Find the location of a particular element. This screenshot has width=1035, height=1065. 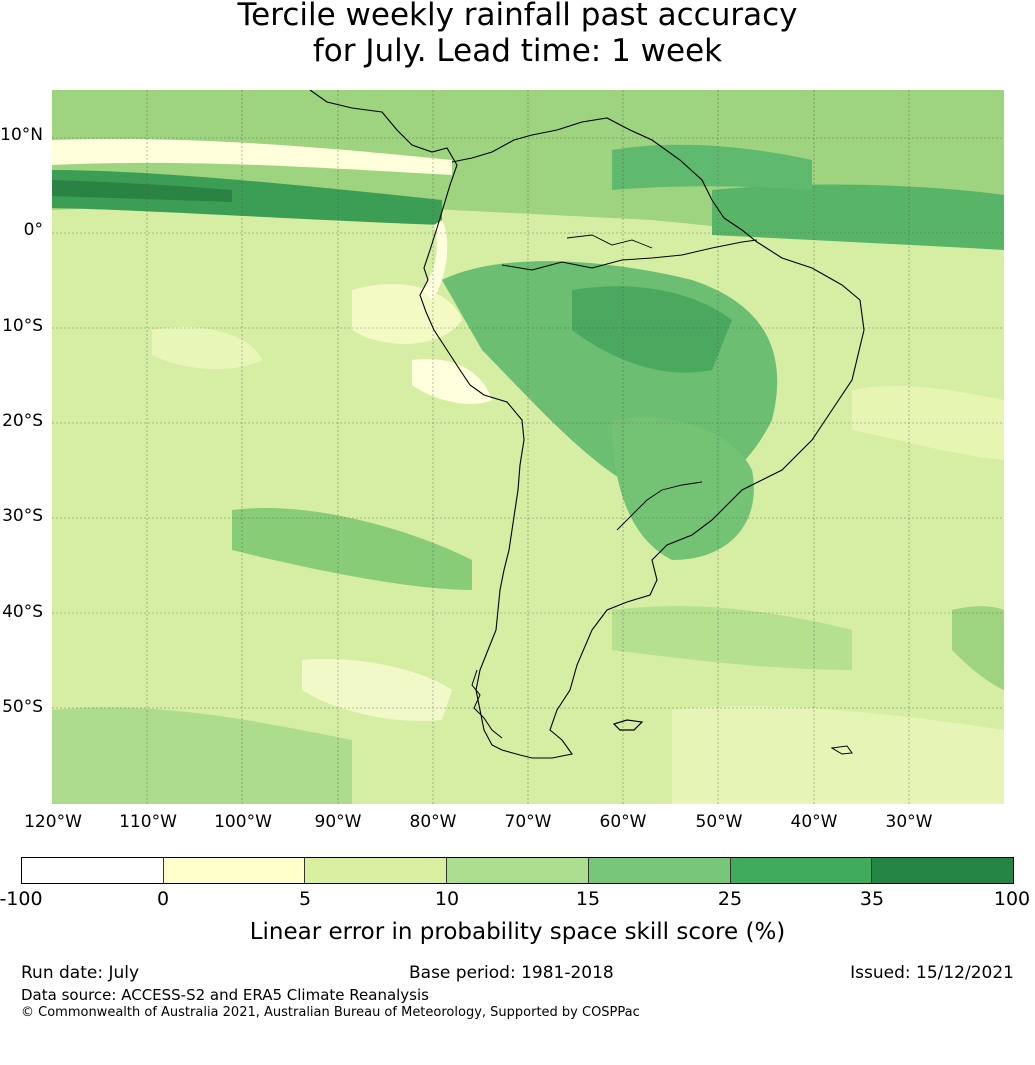

colorbar-tick: -100 is located at coordinates (21, 899).